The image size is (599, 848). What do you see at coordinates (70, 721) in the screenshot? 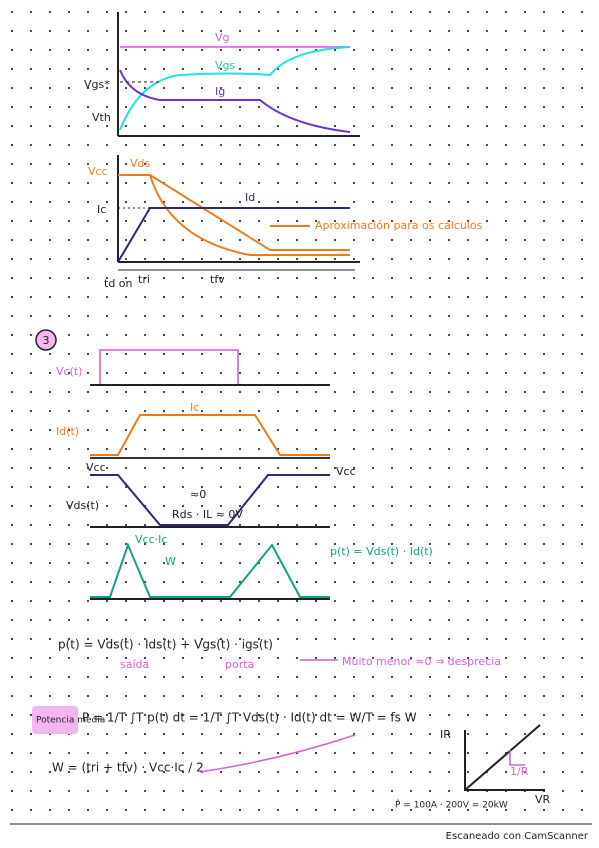
I see `label: Potencia media` at bounding box center [70, 721].